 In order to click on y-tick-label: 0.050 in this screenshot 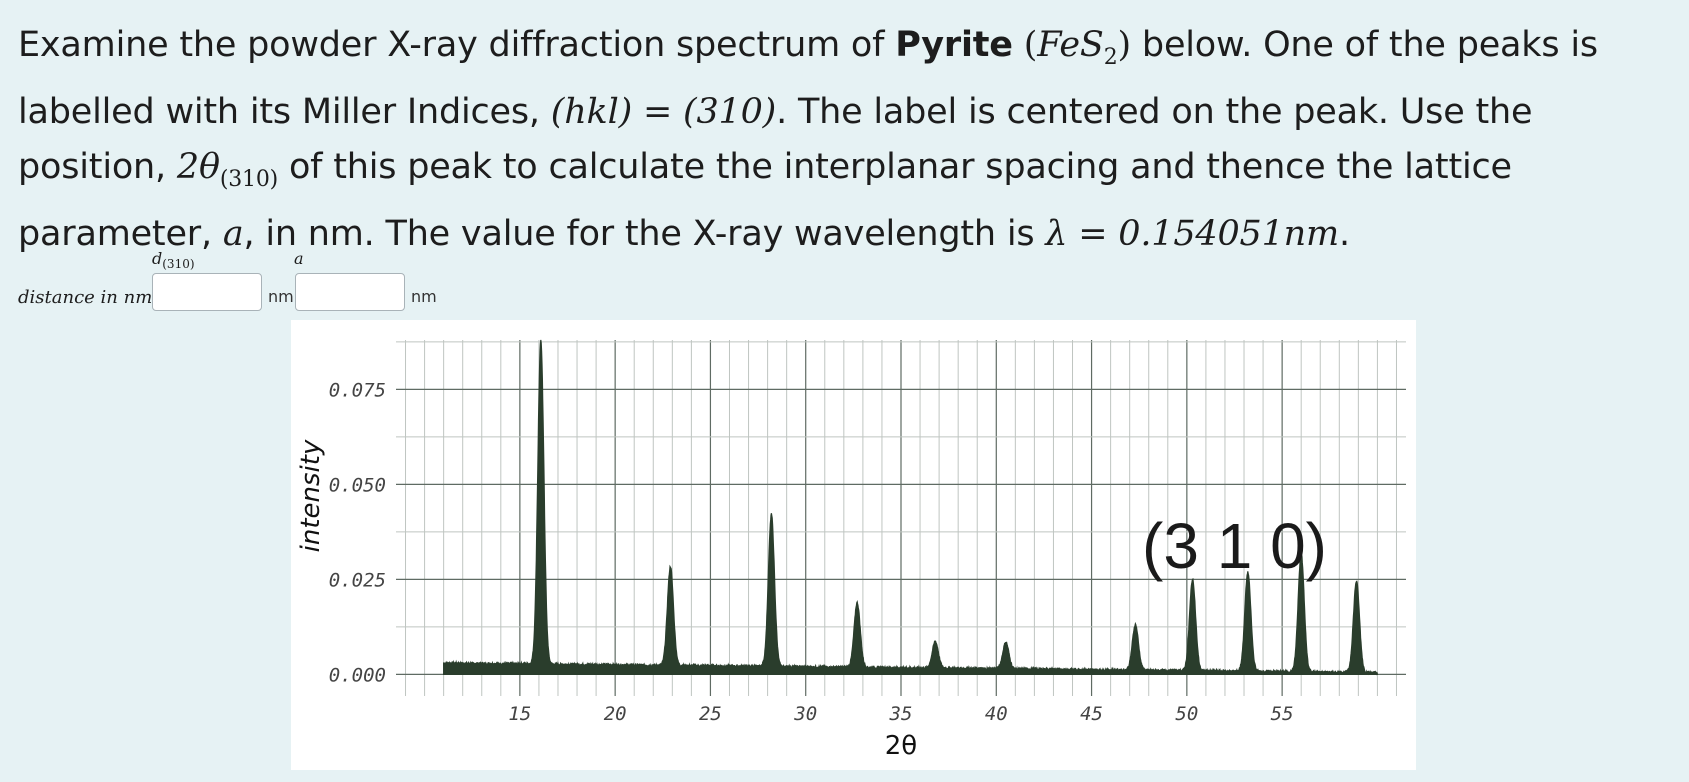, I will do `click(357, 485)`.